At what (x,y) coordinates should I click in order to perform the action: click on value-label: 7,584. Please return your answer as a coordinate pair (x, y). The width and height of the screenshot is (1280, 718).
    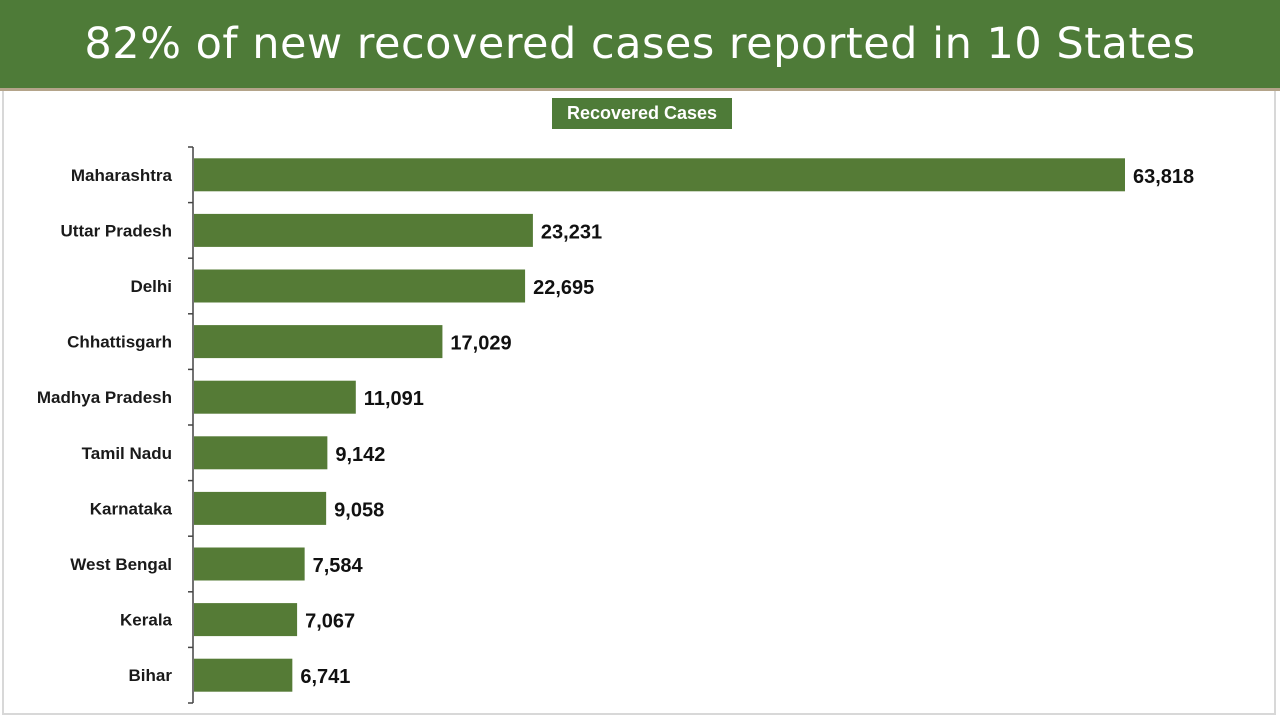
    Looking at the image, I should click on (338, 566).